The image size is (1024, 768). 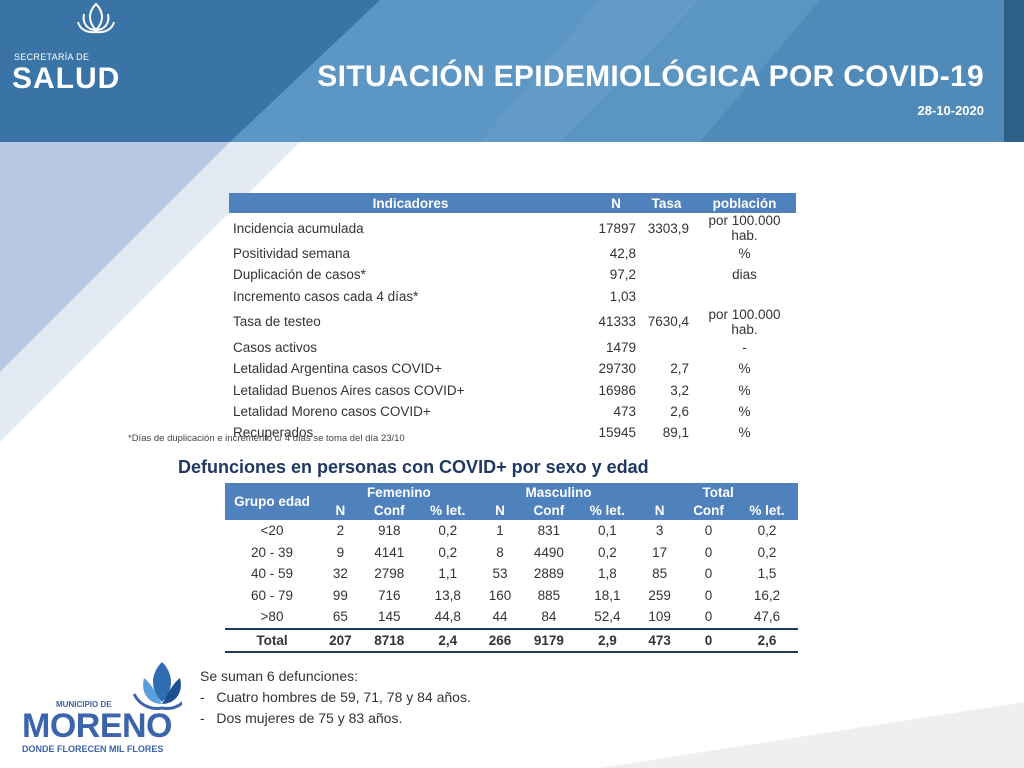 What do you see at coordinates (744, 228) in the screenshot?
I see `indicator-poblacion: por 100.000 hab.` at bounding box center [744, 228].